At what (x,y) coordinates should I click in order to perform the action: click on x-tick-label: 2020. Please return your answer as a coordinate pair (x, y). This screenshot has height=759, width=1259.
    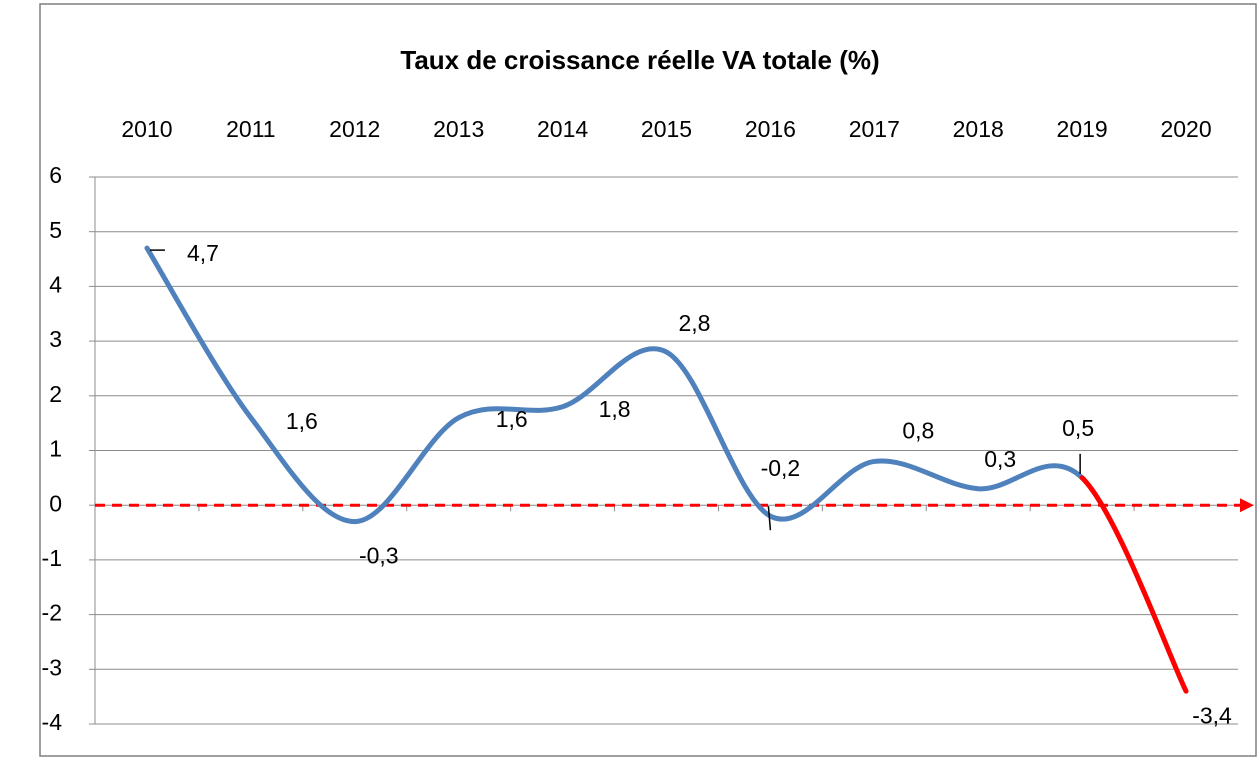
    Looking at the image, I should click on (1185, 129).